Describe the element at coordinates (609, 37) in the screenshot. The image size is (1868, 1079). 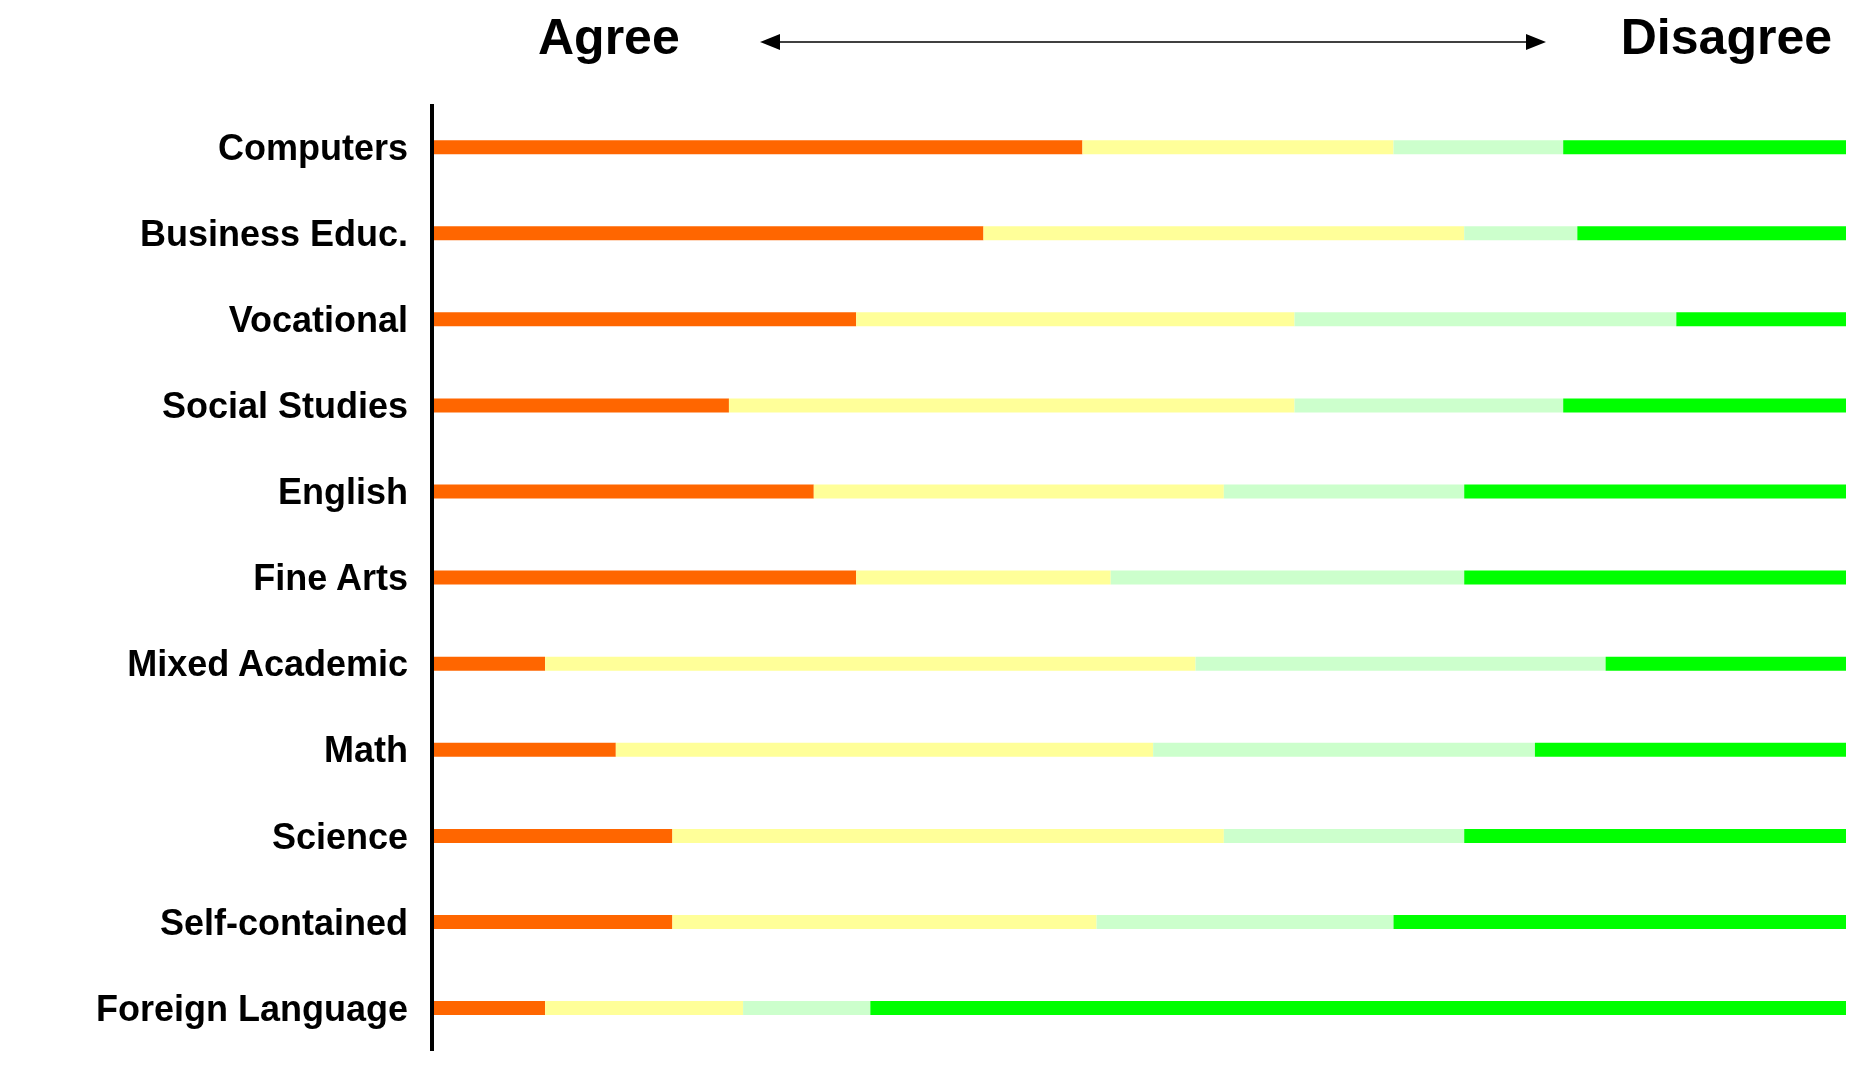
I see `text: Agree` at that location.